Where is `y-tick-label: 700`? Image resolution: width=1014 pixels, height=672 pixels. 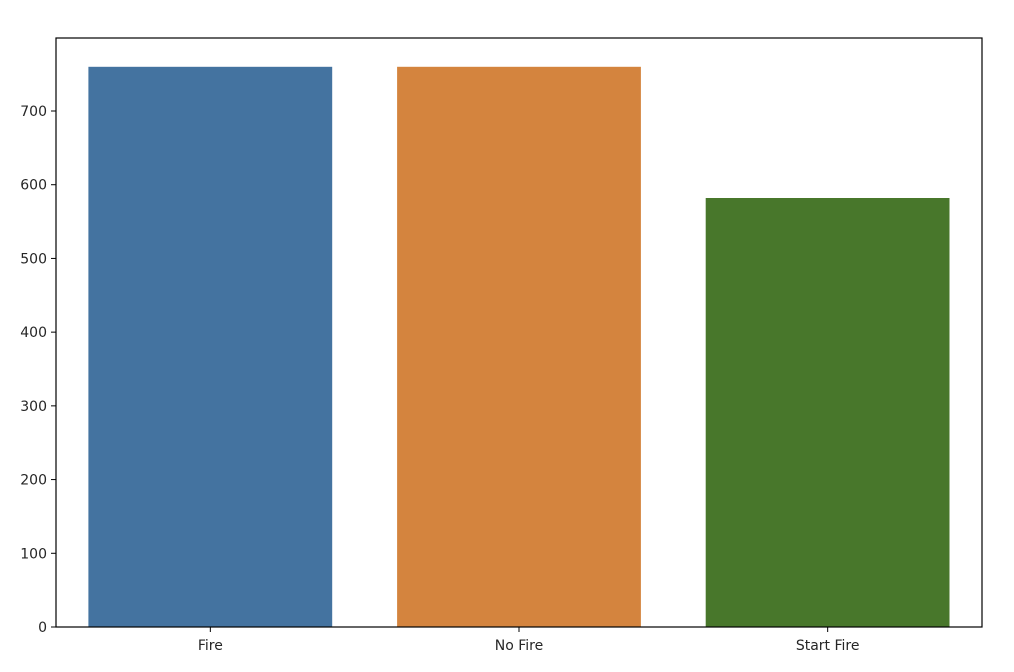
y-tick-label: 700 is located at coordinates (33, 112).